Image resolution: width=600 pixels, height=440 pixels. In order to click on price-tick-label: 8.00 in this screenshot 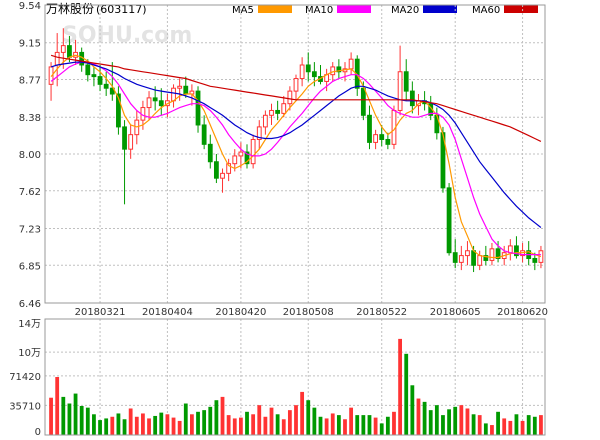, I will do `click(30, 155)`.